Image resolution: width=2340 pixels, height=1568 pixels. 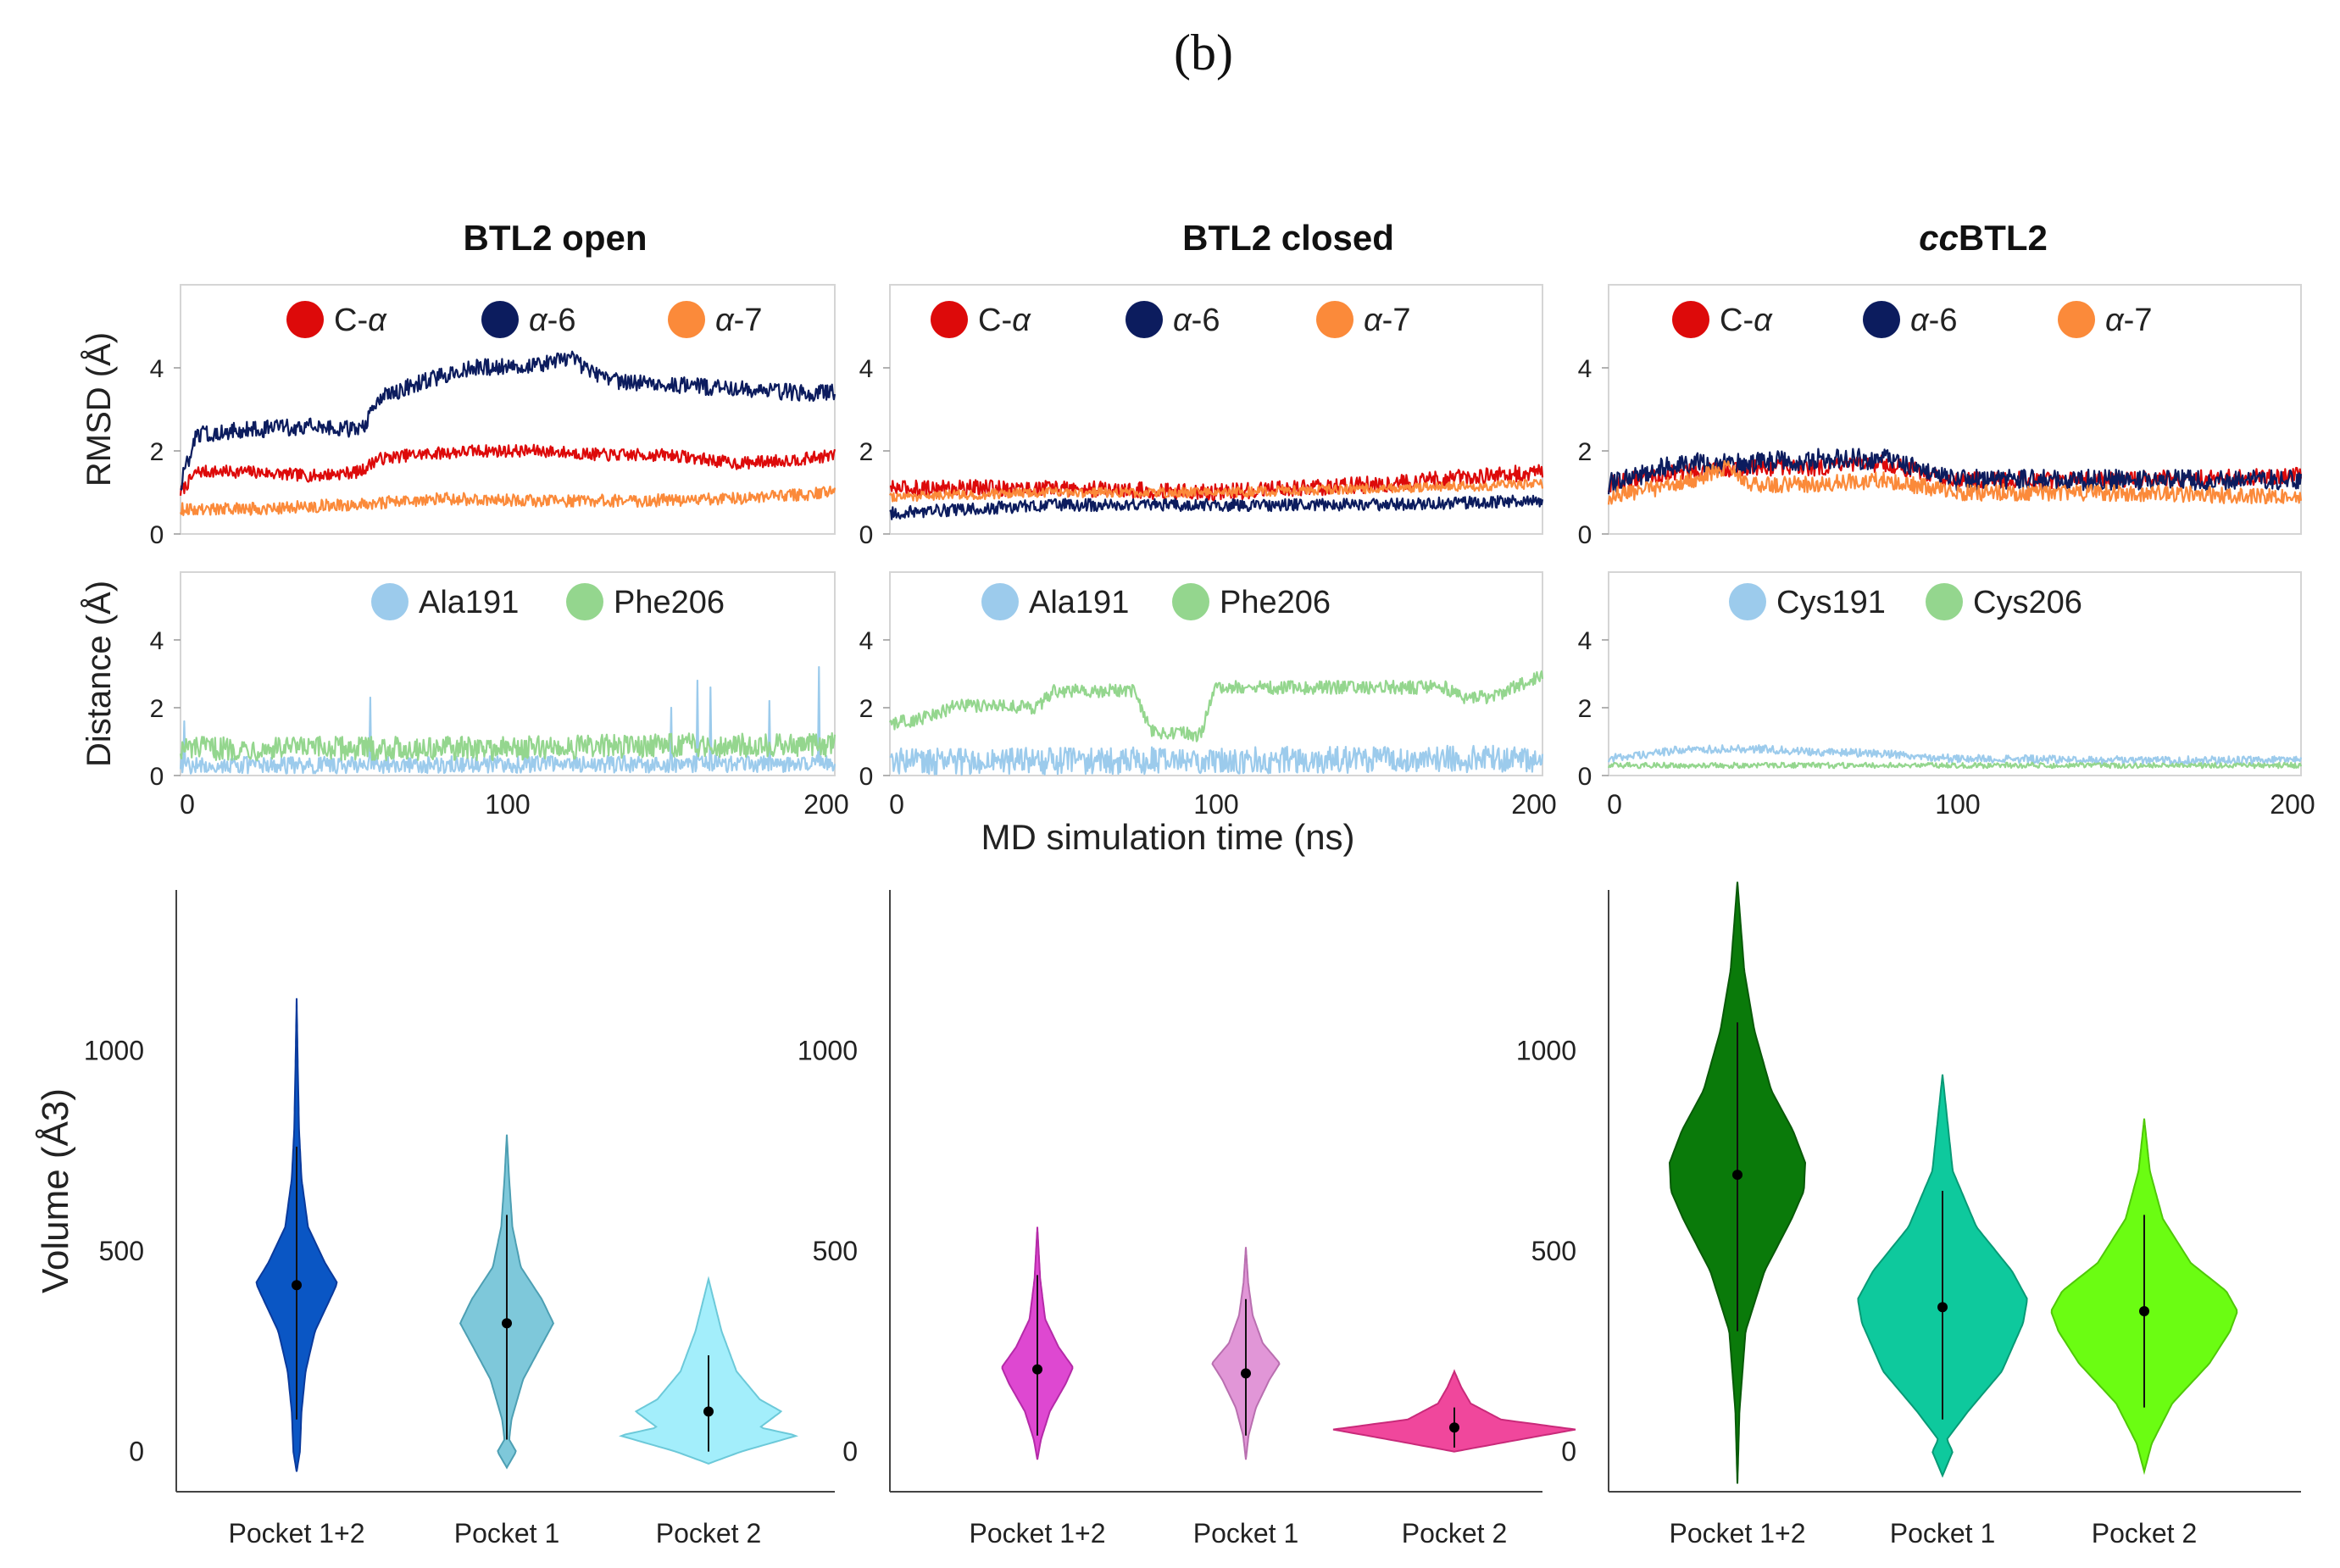 I want to click on distance-ylabel: Distance (Å), so click(x=99, y=674).